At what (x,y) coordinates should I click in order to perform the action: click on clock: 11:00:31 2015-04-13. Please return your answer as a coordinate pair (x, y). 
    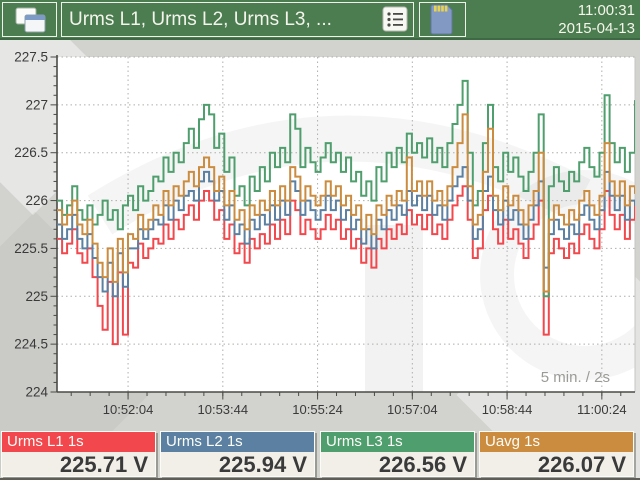
    Looking at the image, I should click on (596, 20).